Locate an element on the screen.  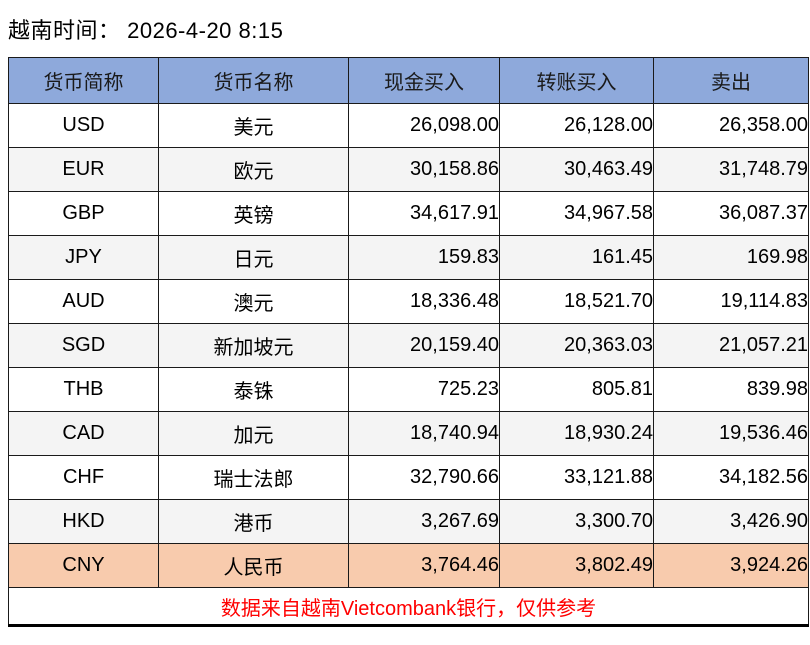
cell-sell: 3,924.26 is located at coordinates (731, 565).